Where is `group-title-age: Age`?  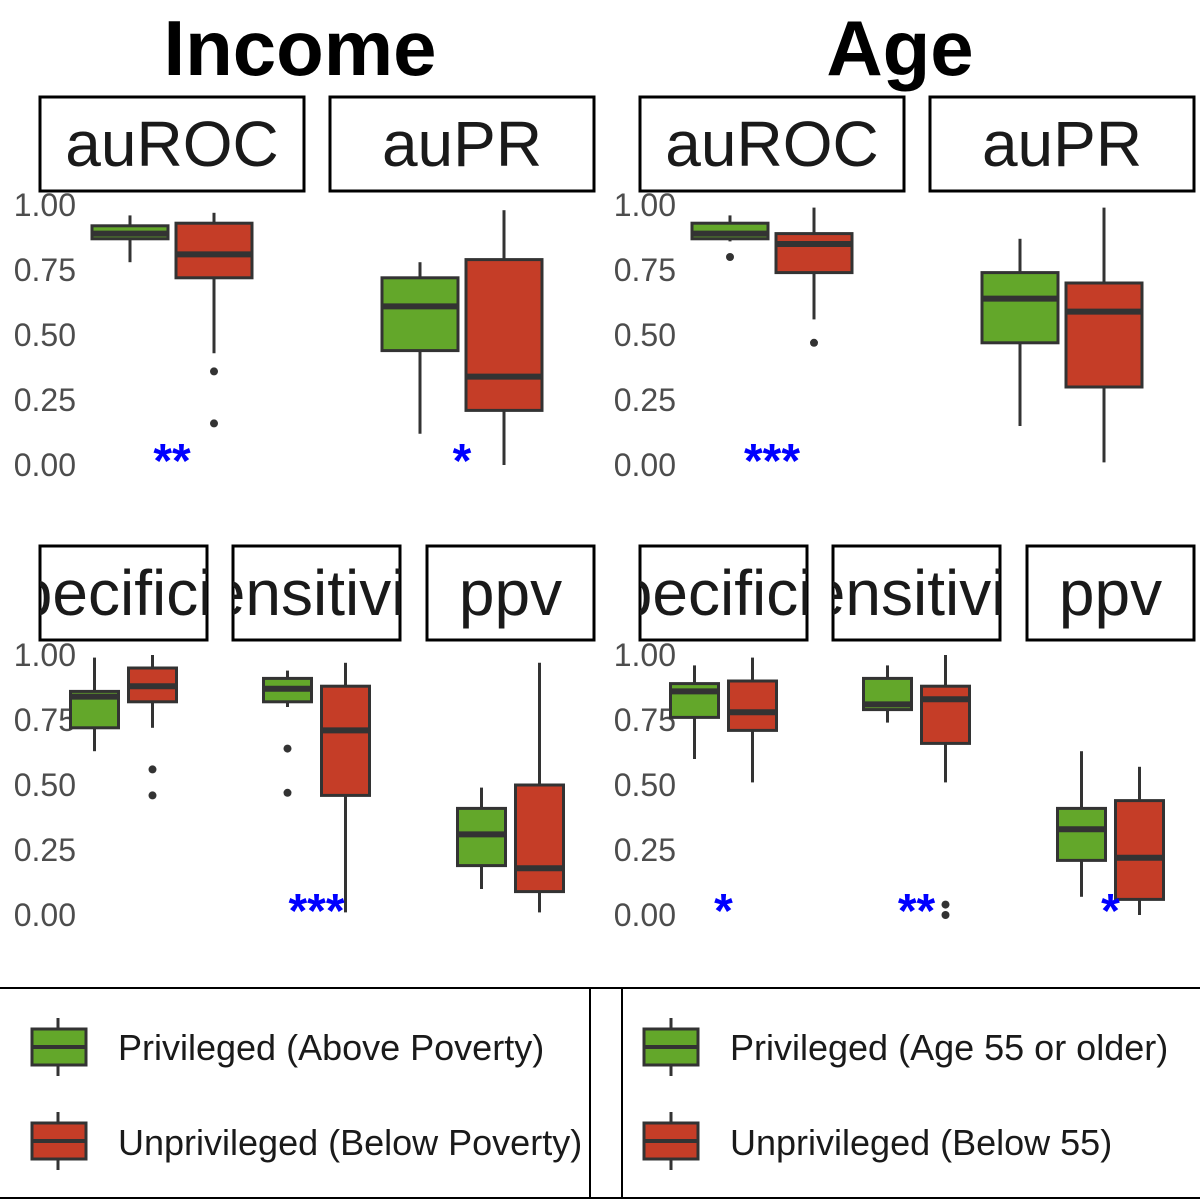 group-title-age: Age is located at coordinates (899, 48).